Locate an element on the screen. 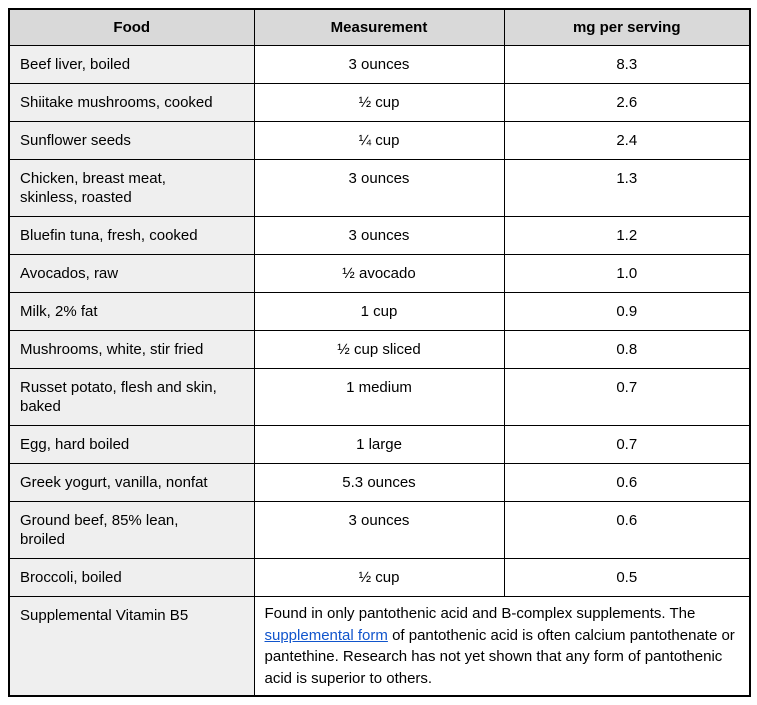  food-cell: Egg, hard boiled is located at coordinates (131, 444).